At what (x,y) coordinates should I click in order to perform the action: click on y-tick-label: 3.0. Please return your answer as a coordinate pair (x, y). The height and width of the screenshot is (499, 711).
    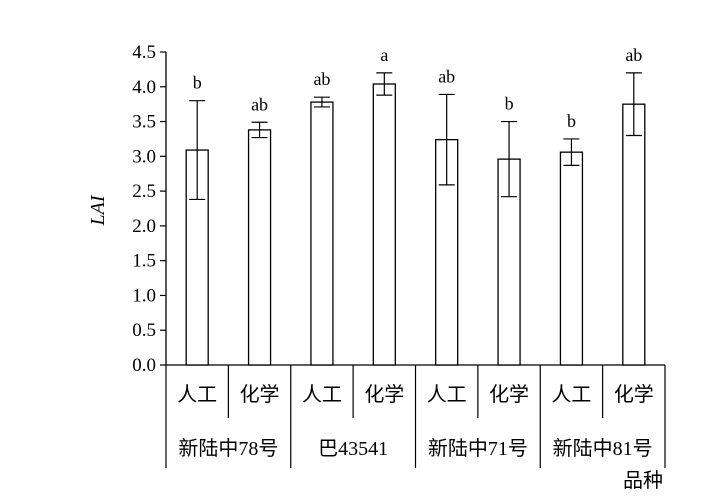
    Looking at the image, I should click on (144, 156).